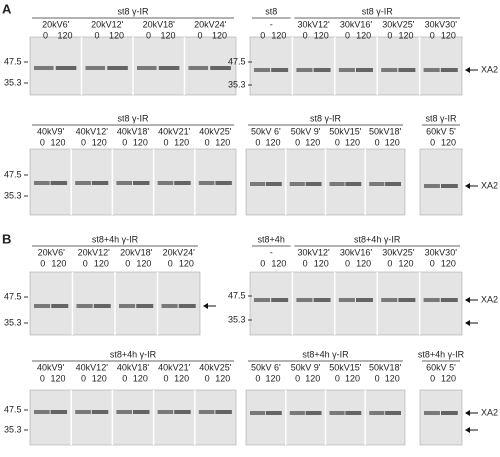  Describe the element at coordinates (133, 367) in the screenshot. I see `lane-label: 40kV18'` at that location.